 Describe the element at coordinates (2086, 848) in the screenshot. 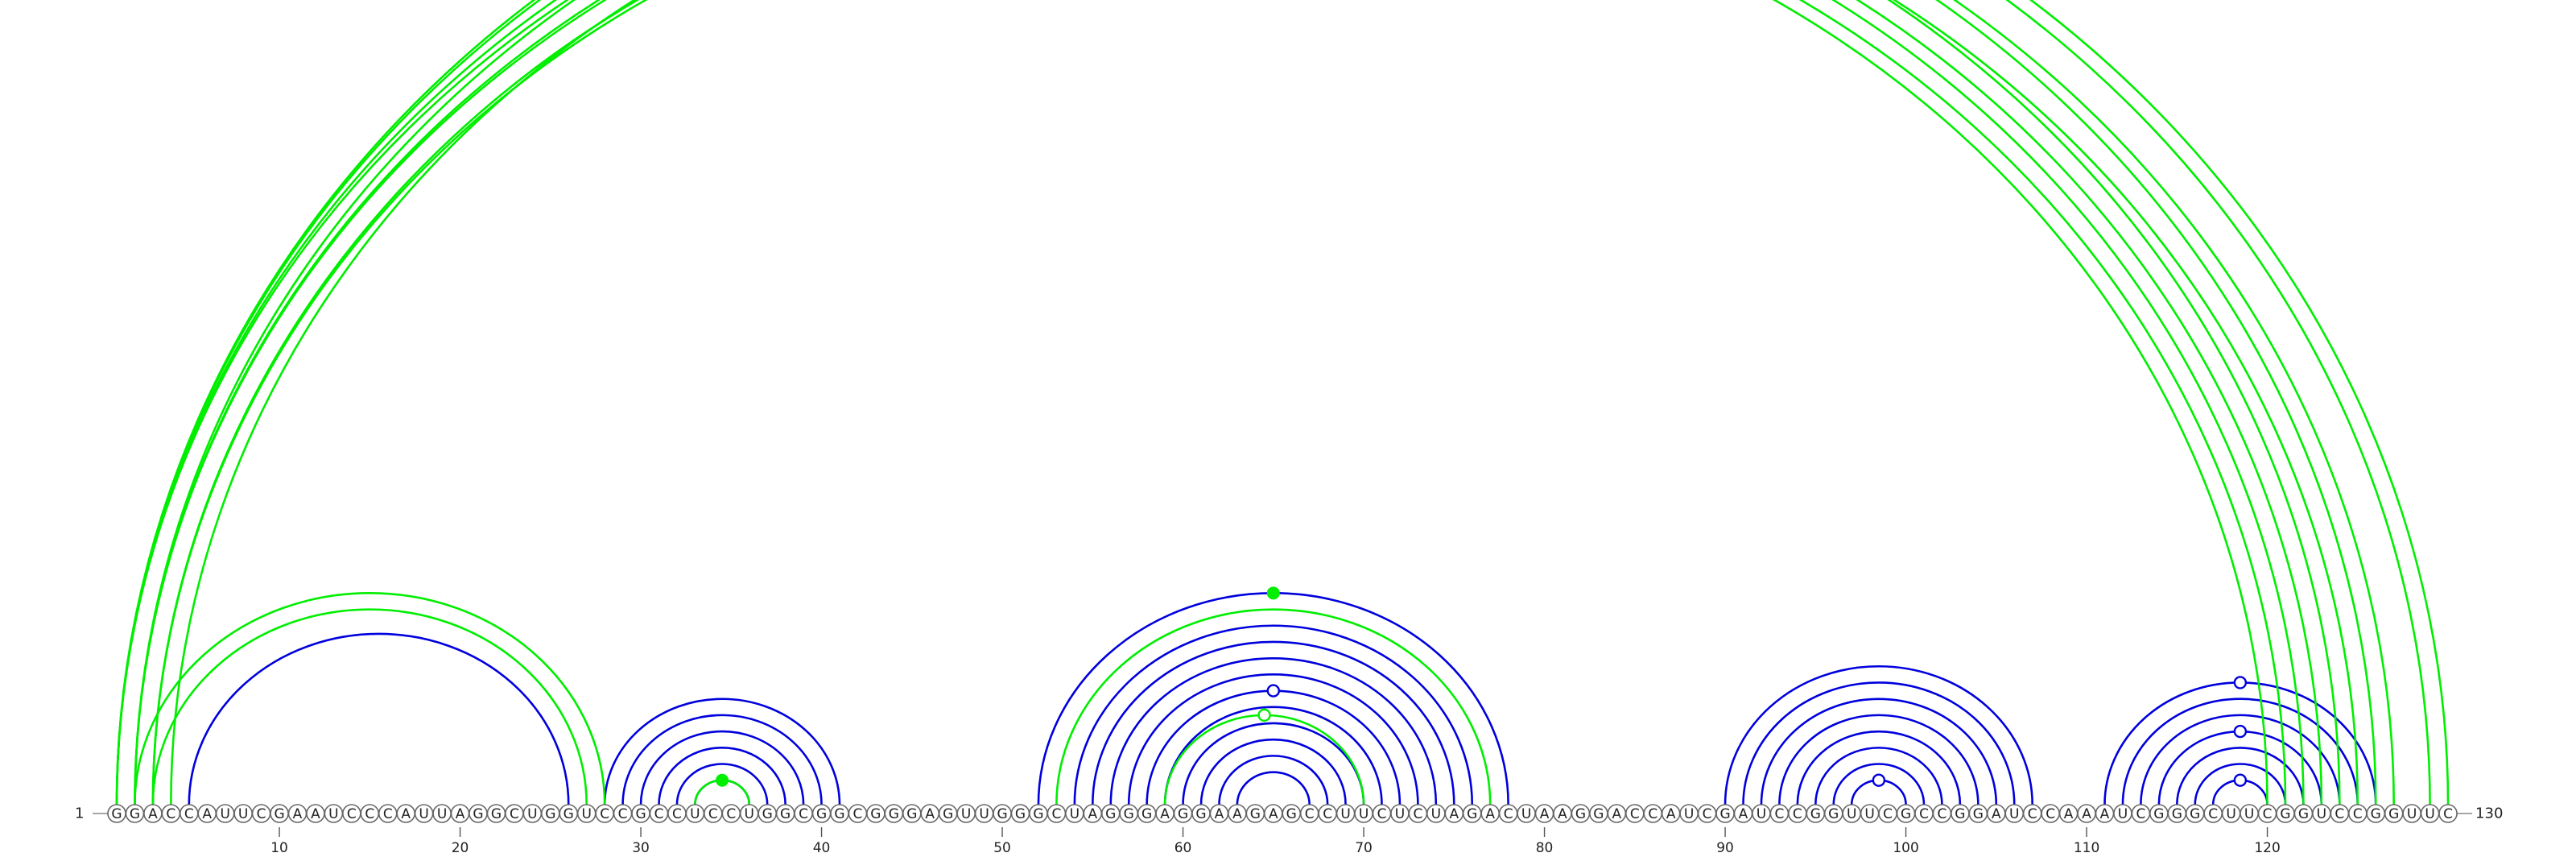

I see `axis-tick-label: 110` at that location.